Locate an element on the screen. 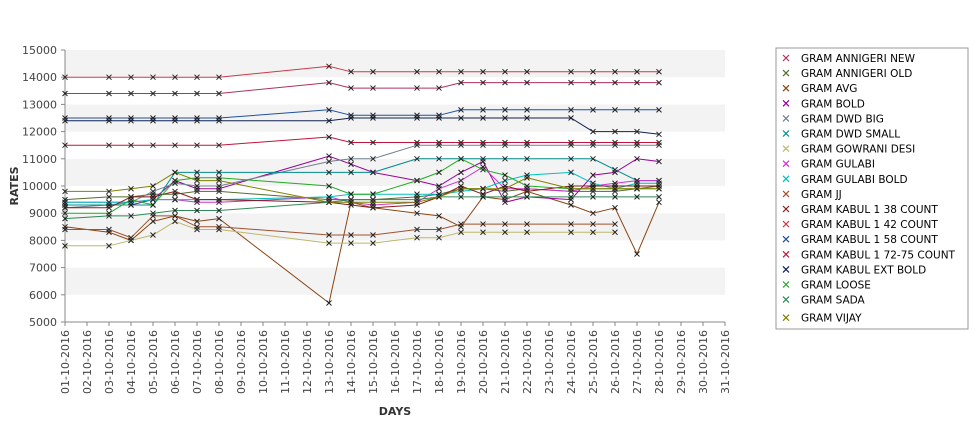 This screenshot has height=429, width=975. x-tick-label: 15-10-2016 is located at coordinates (373, 362).